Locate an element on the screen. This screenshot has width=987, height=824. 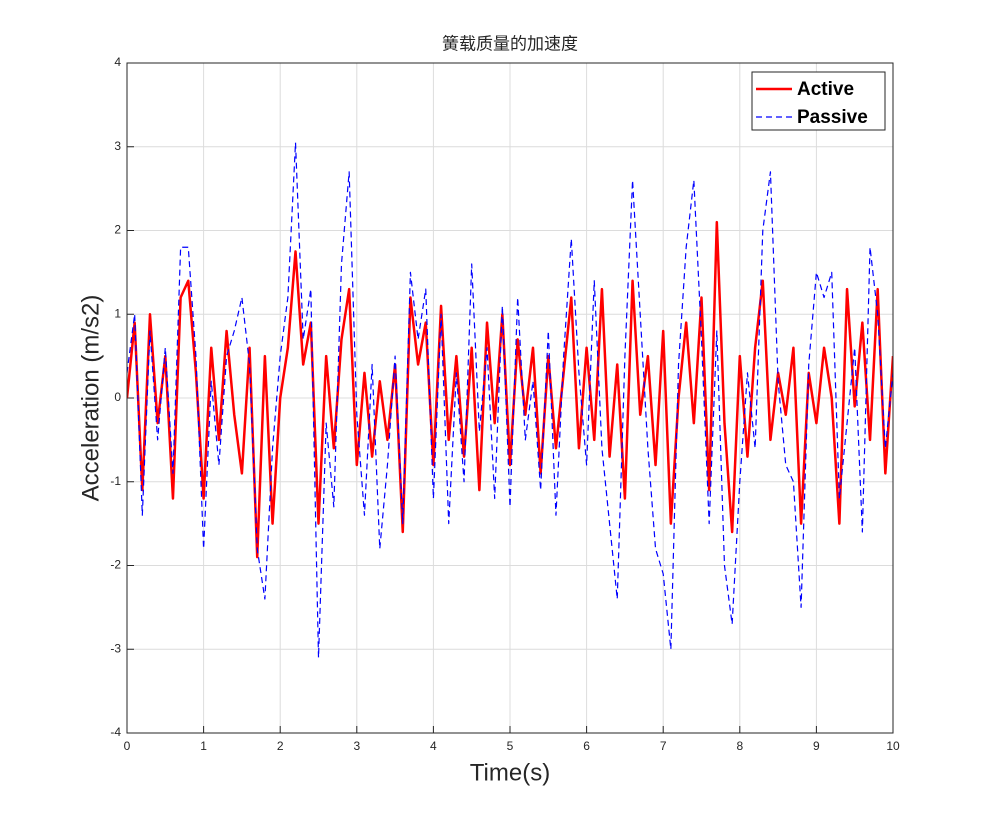
x-tick-label: 1 is located at coordinates (203, 746).